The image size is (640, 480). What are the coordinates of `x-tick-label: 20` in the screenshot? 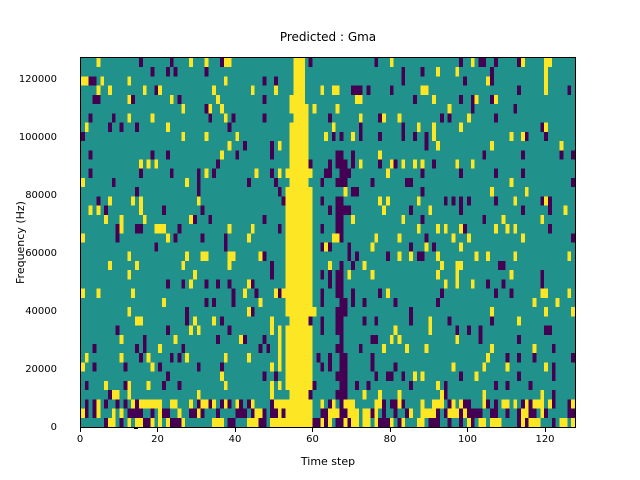 It's located at (157, 439).